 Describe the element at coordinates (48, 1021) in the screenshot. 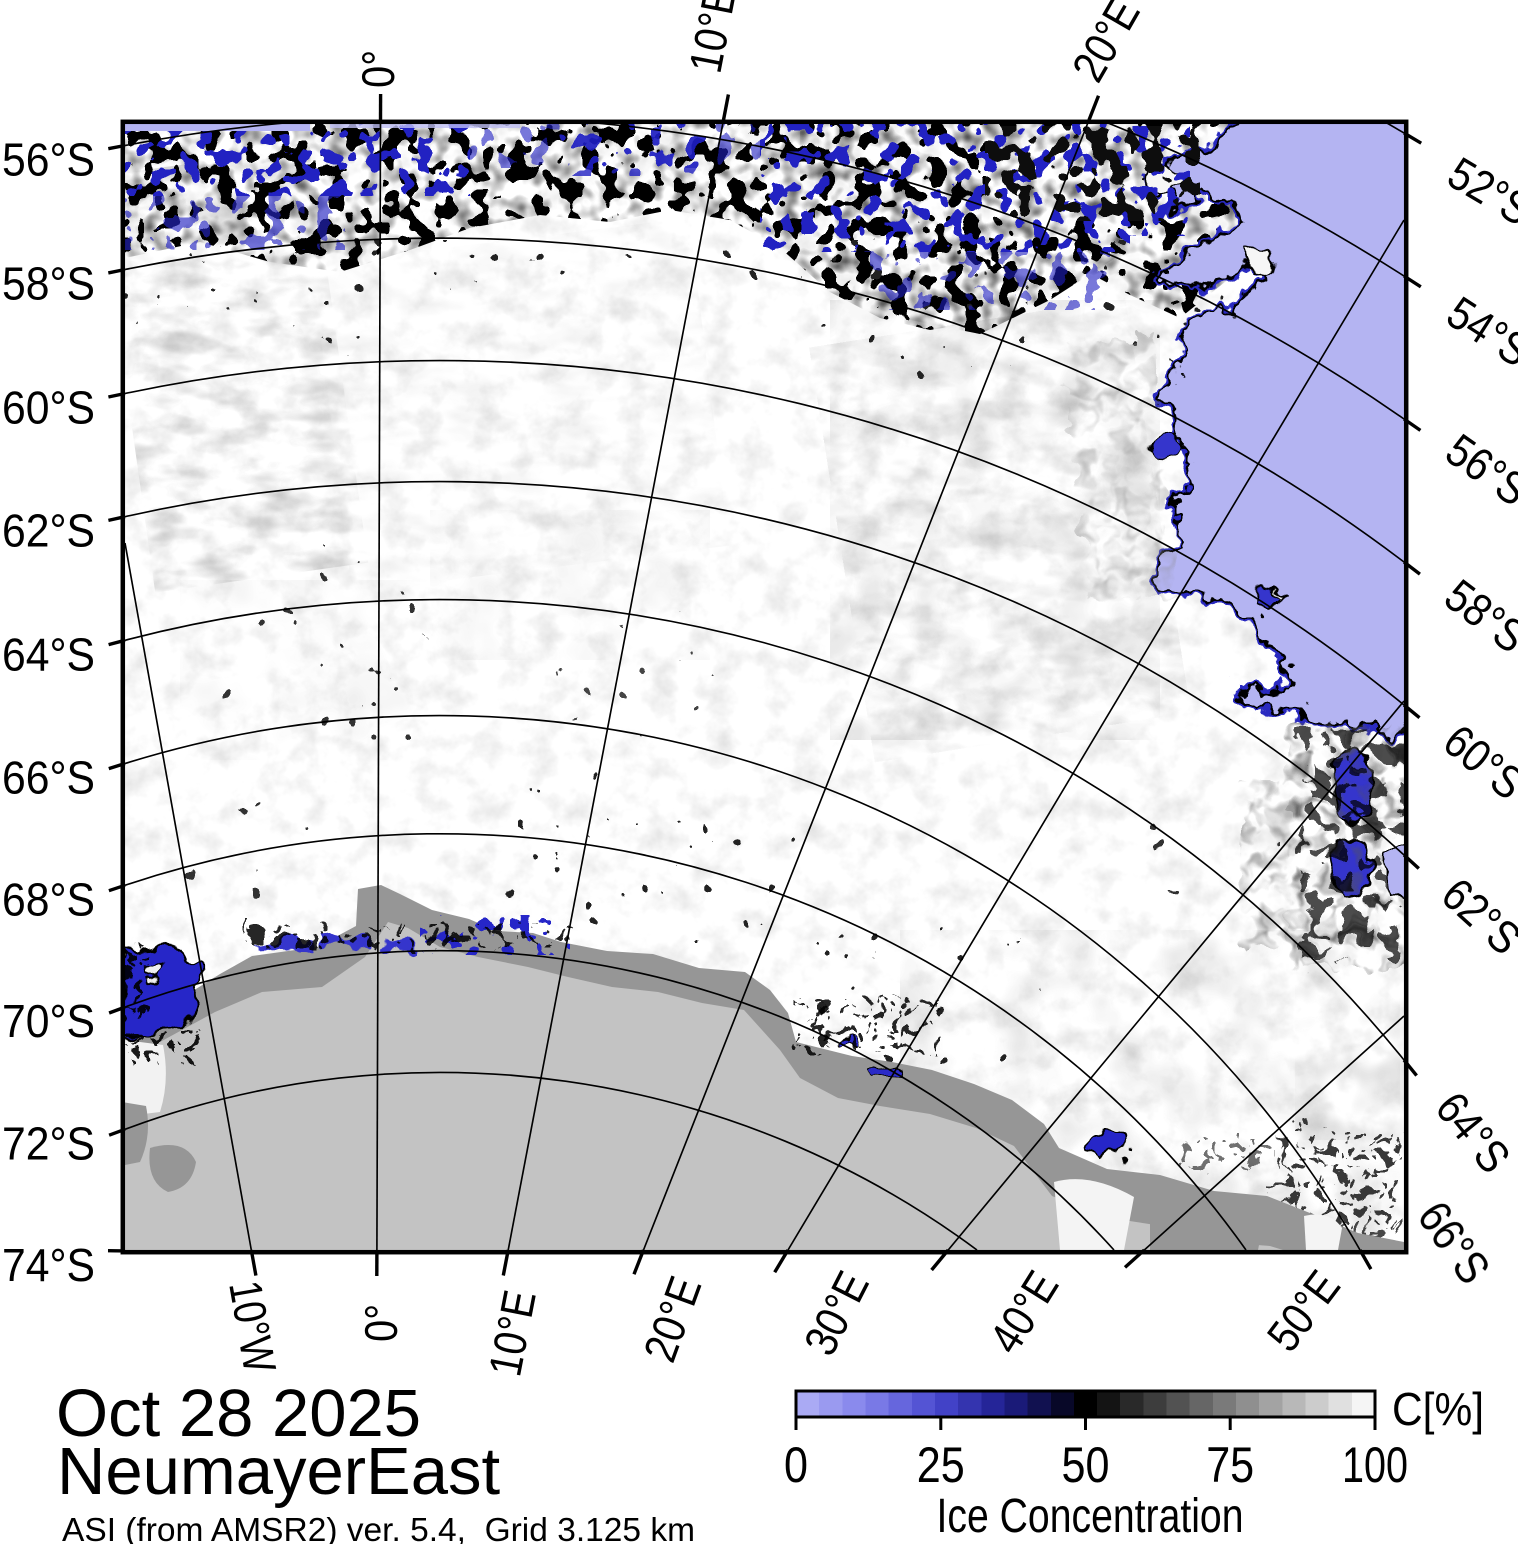

I see `svg-text: 70°S` at that location.